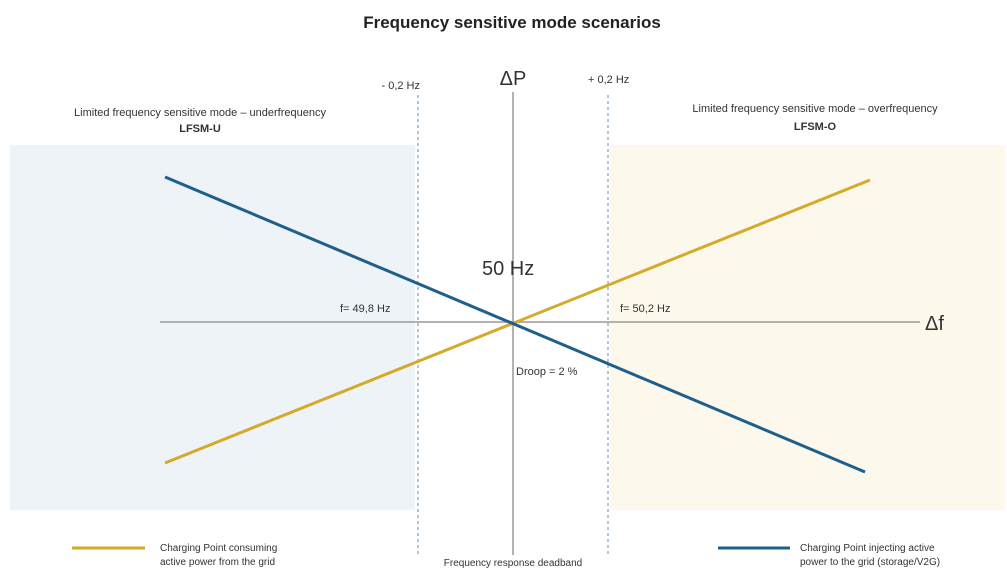 Image resolution: width=1007 pixels, height=576 pixels. Describe the element at coordinates (400, 86) in the screenshot. I see `deadband-minus: - 0,2 Hz` at that location.